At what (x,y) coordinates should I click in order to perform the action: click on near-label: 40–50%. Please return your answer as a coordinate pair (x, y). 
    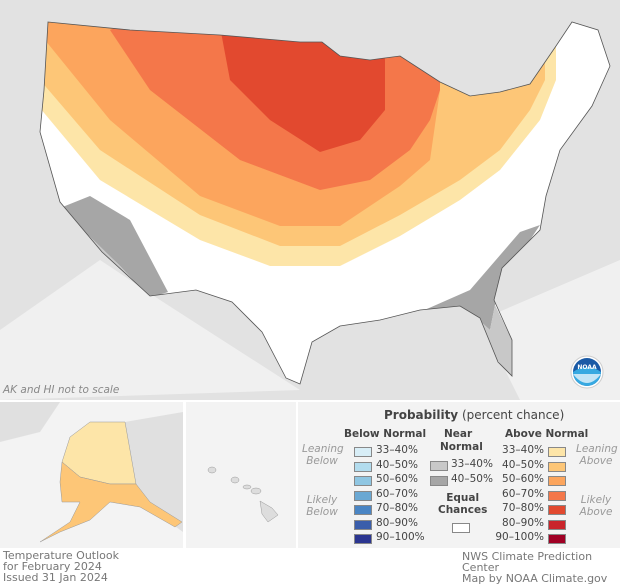
    Looking at the image, I should click on (472, 478).